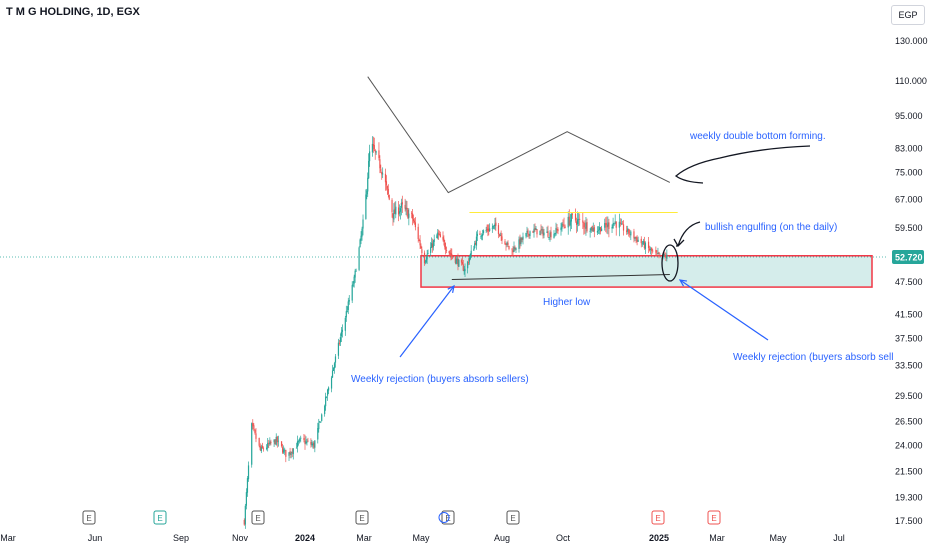 This screenshot has width=932, height=550. I want to click on chart-title: T M G HOLDING, 1D, EGX, so click(73, 12).